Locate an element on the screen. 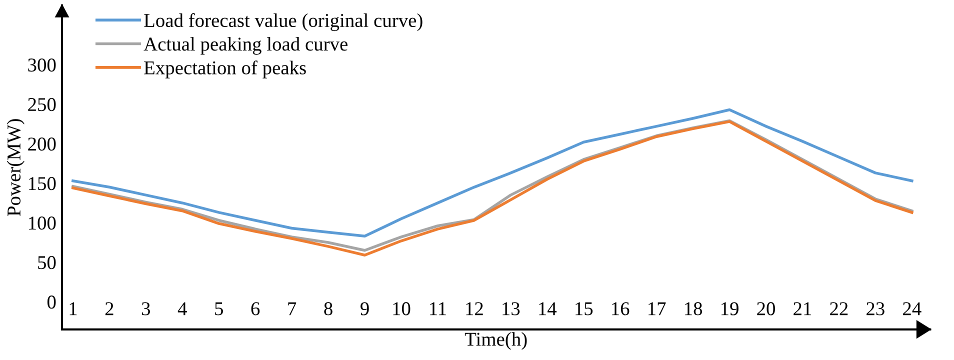  x-tick-label: 23 is located at coordinates (875, 309).